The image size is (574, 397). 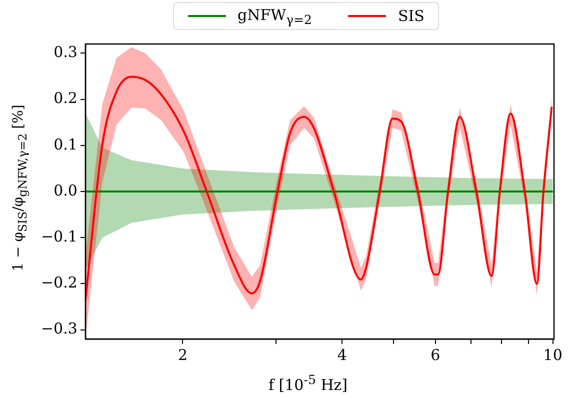 What do you see at coordinates (59, 283) in the screenshot?
I see `y-tick-label: −0.2` at bounding box center [59, 283].